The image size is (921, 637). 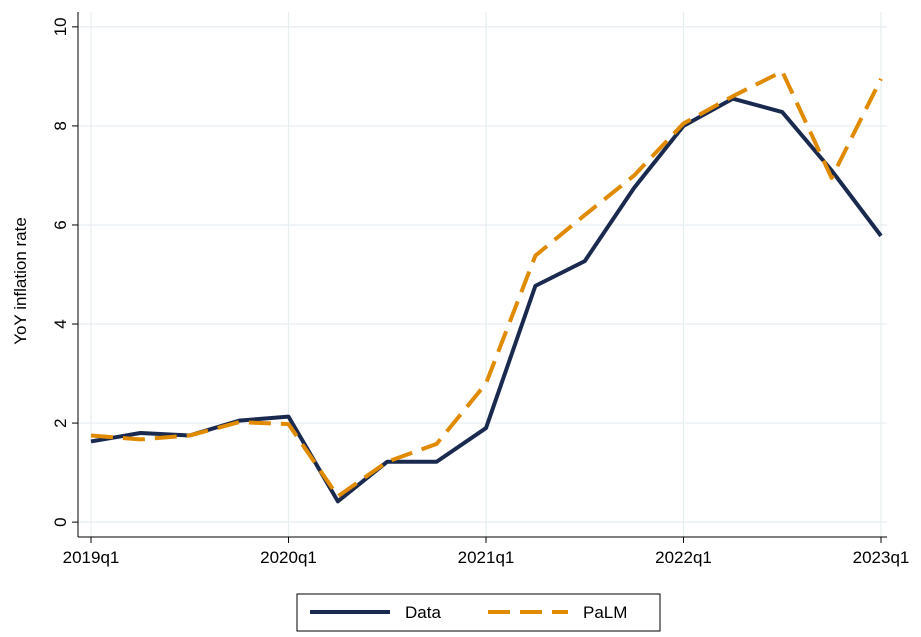 What do you see at coordinates (60, 521) in the screenshot?
I see `y-tick-label: 0` at bounding box center [60, 521].